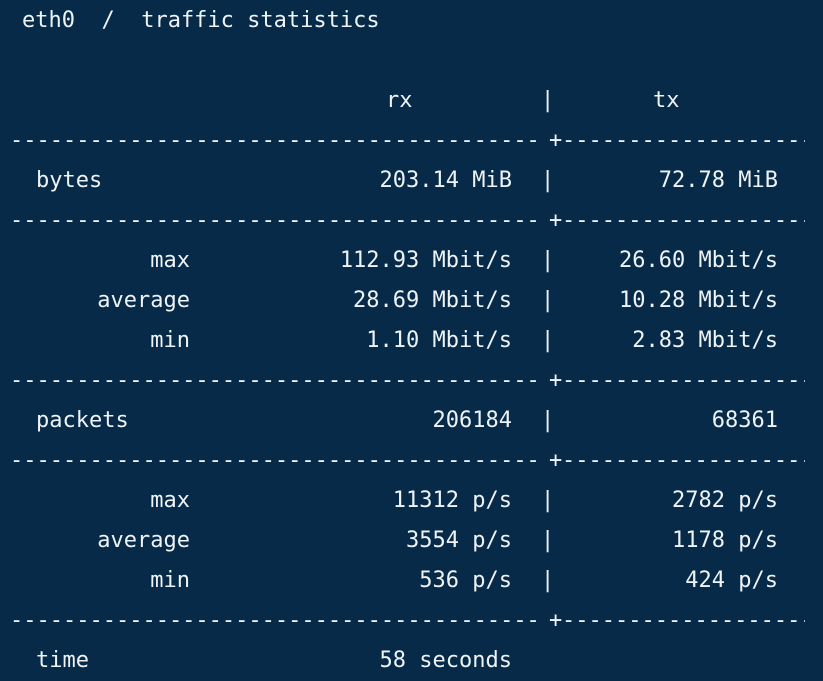 The width and height of the screenshot is (823, 681). I want to click on rx-header: rx, so click(399, 100).